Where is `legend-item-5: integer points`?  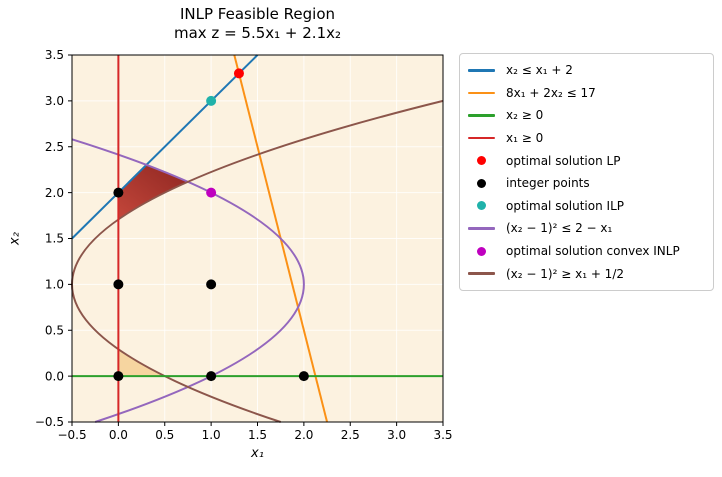
legend-item-5: integer points is located at coordinates (586, 183).